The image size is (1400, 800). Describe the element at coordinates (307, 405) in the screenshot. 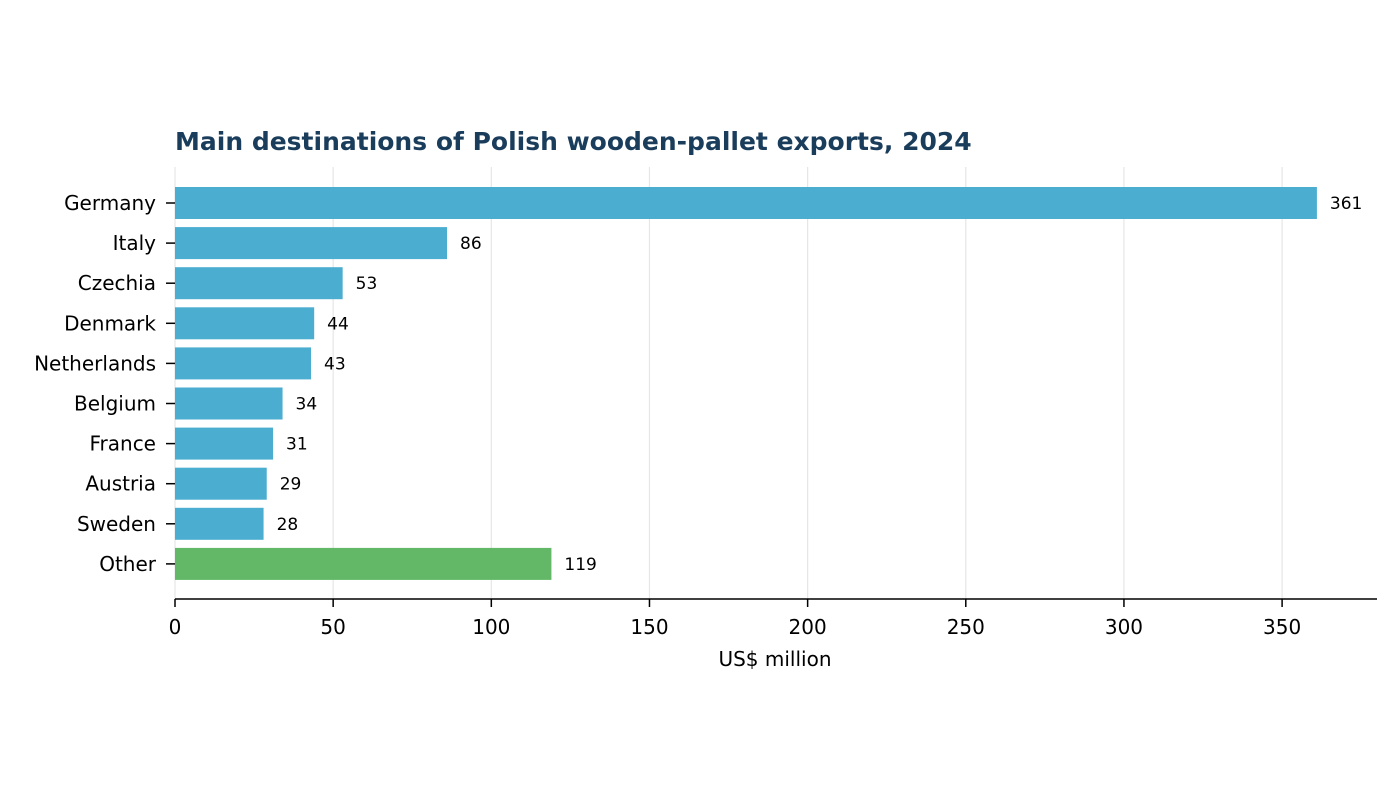

I see `data-label: 34` at that location.